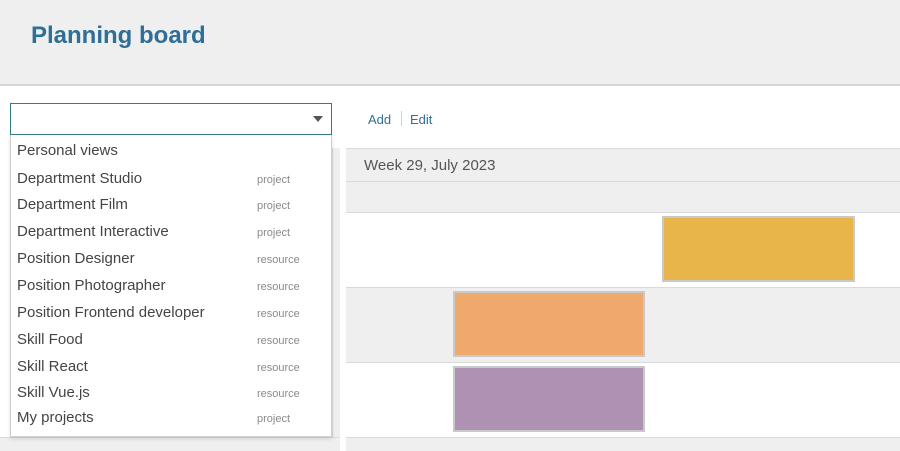 The image size is (900, 451). I want to click on gantt-row, so click(623, 444).